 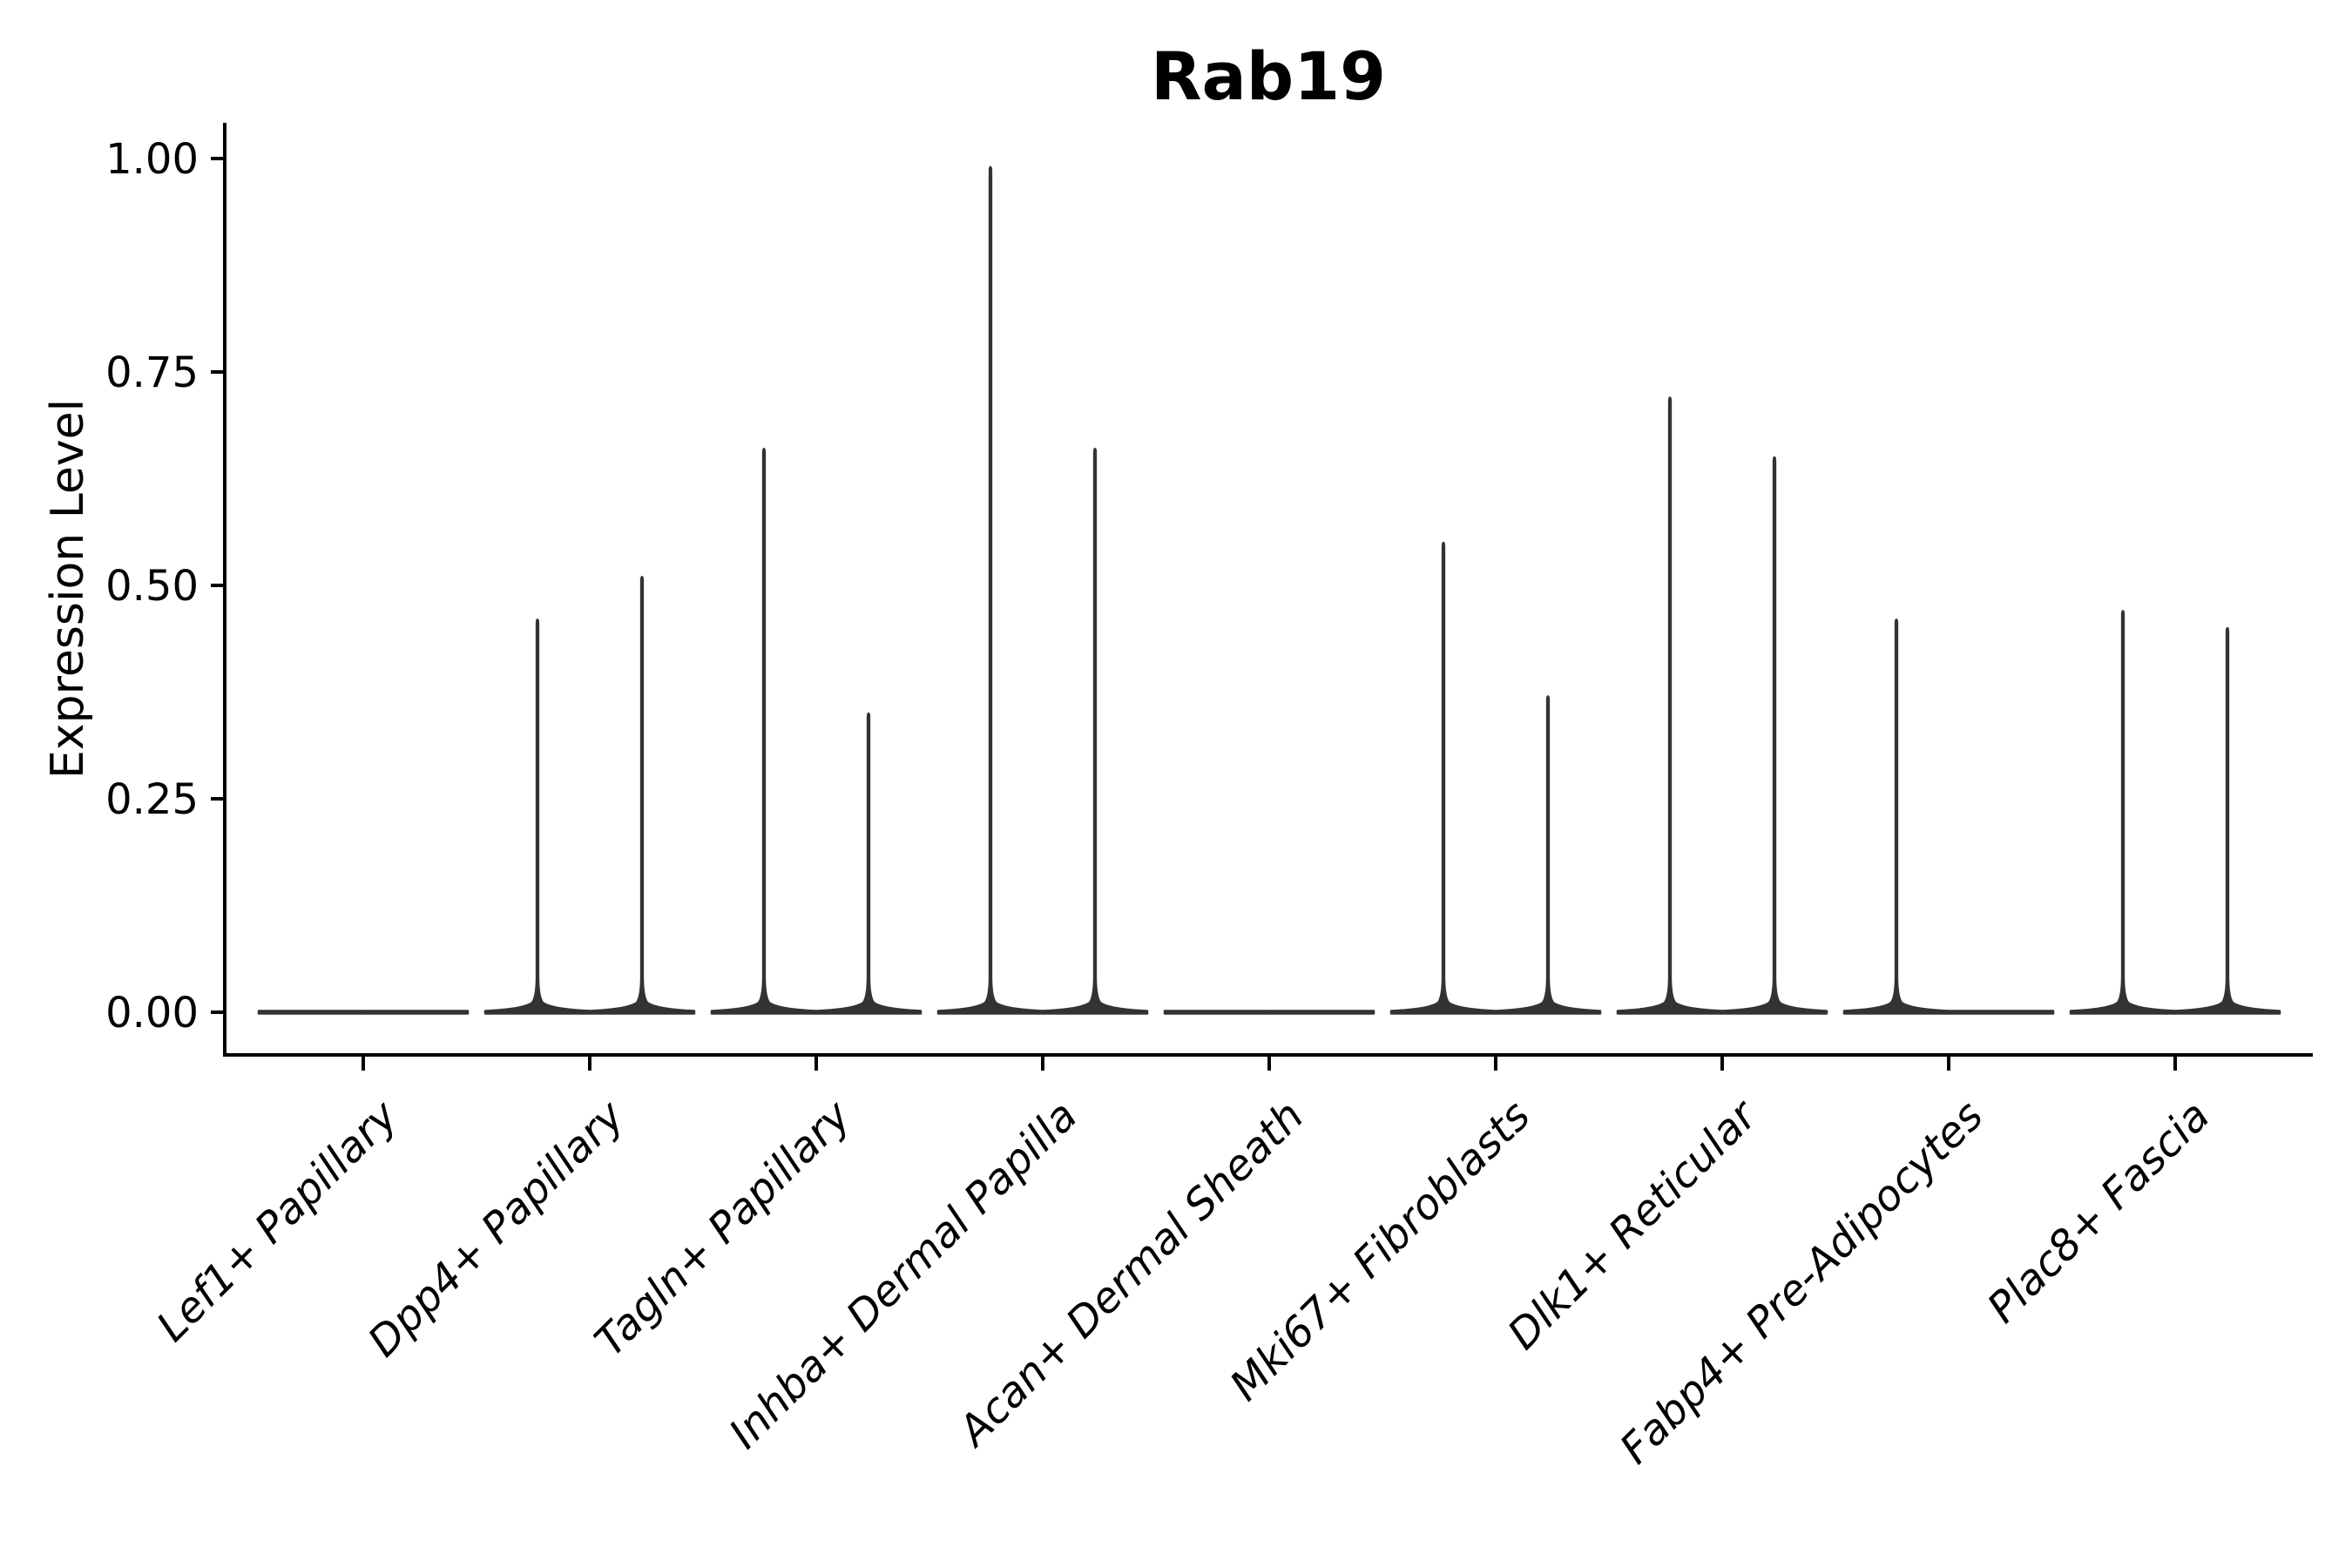 What do you see at coordinates (152, 1013) in the screenshot?
I see `y-tick-label: 0.00` at bounding box center [152, 1013].